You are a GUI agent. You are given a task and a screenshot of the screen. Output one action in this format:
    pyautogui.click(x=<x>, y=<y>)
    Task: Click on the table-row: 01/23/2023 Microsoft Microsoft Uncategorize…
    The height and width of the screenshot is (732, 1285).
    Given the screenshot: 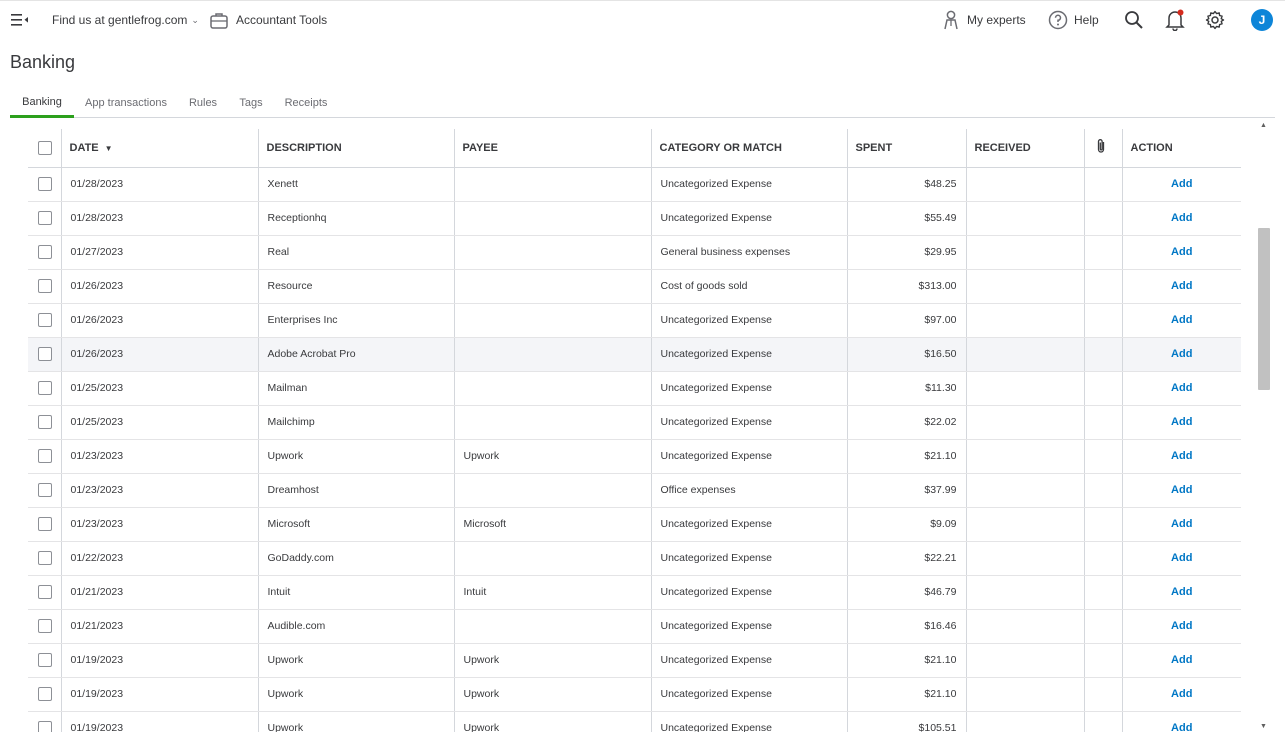 What is the action you would take?
    pyautogui.click(x=634, y=524)
    